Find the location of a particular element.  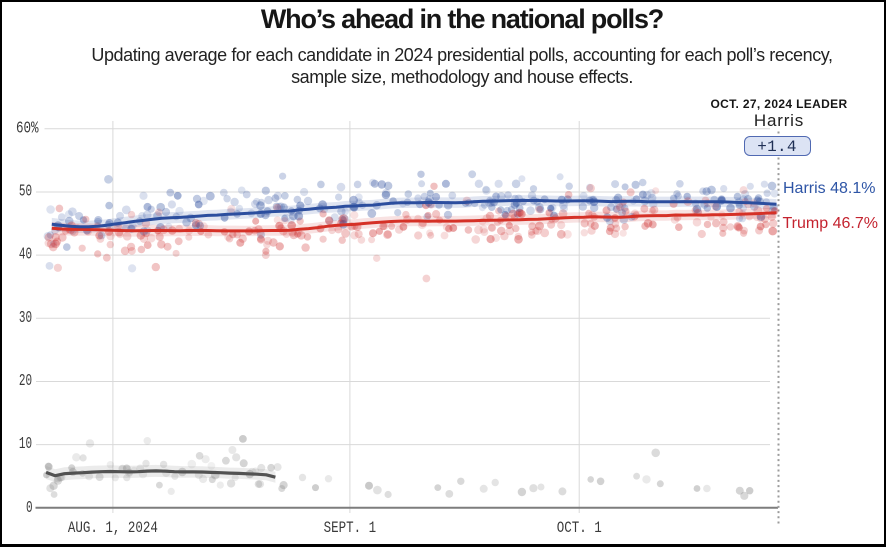

svg-text: 0 is located at coordinates (29, 507).